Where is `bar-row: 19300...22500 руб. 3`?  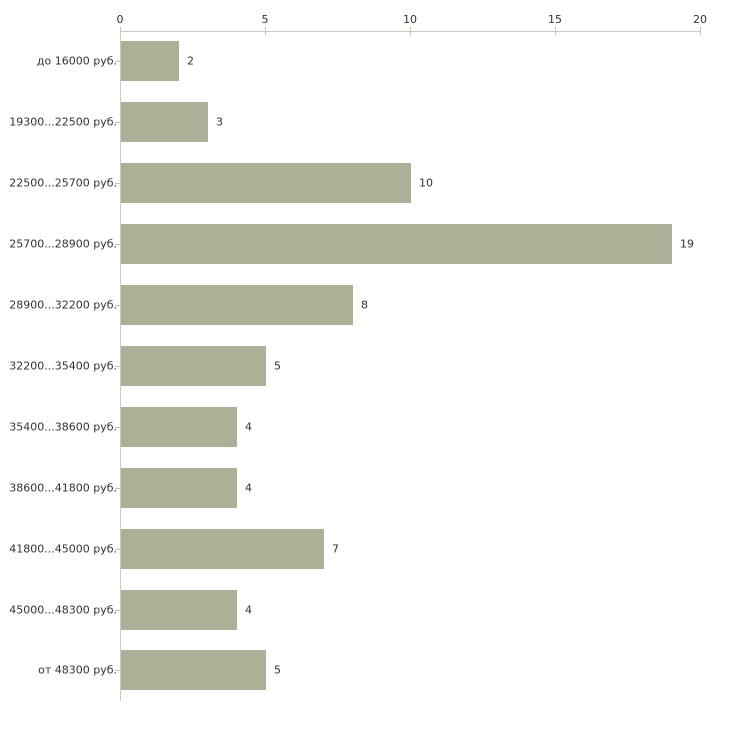
bar-row: 19300...22500 руб. 3 is located at coordinates (365, 122).